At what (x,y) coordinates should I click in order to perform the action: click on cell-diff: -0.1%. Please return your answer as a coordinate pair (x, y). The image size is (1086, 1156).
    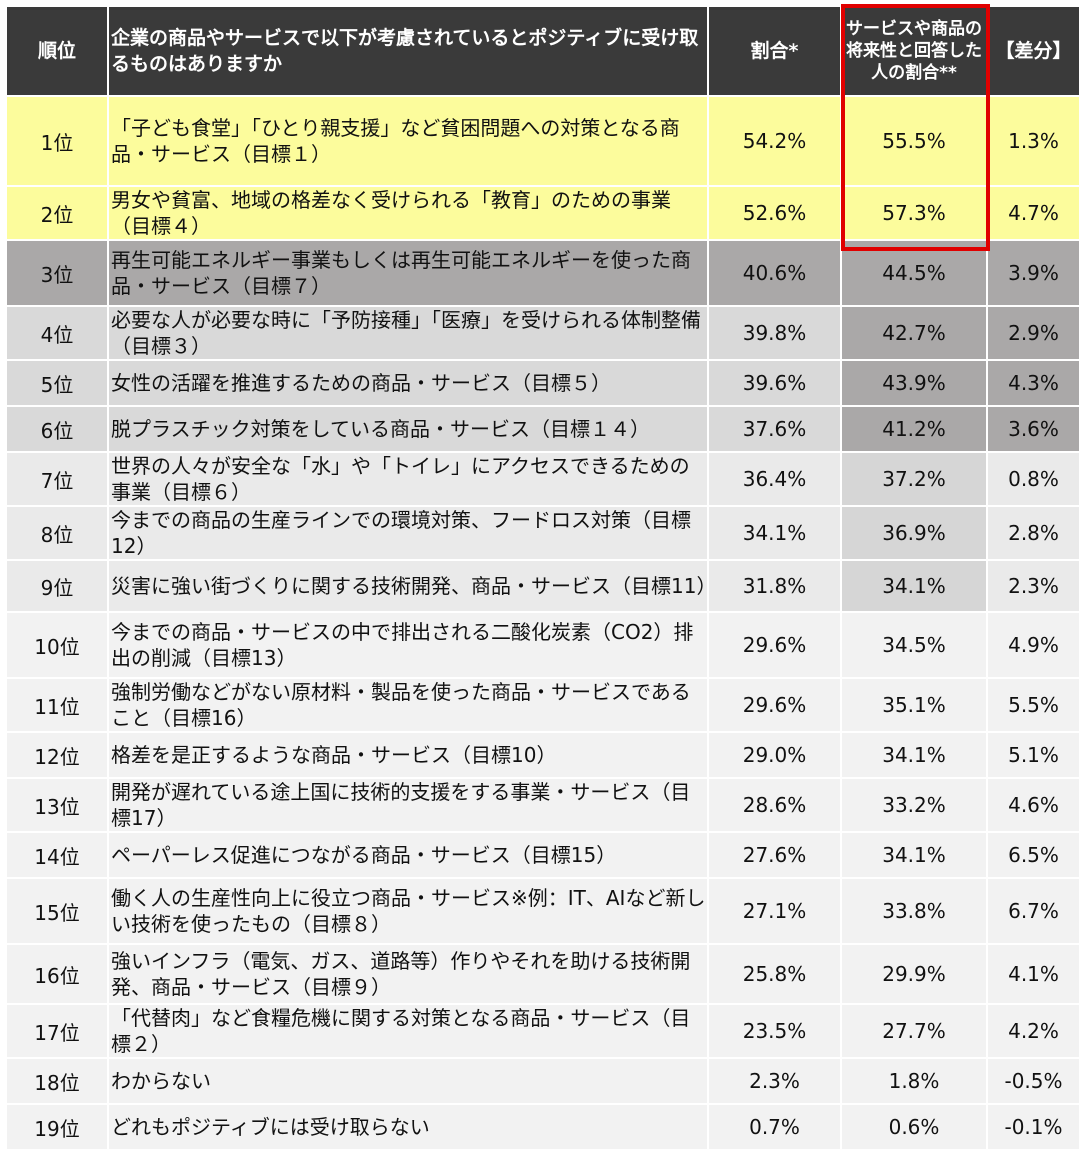
    Looking at the image, I should click on (1033, 1127).